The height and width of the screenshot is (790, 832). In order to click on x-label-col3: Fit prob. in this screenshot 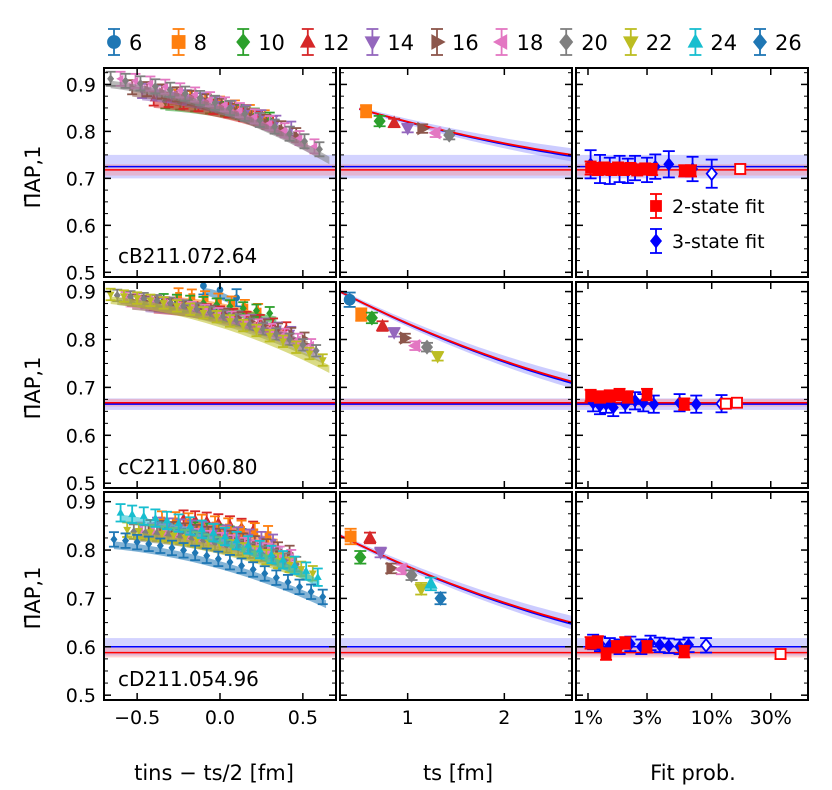, I will do `click(693, 773)`.